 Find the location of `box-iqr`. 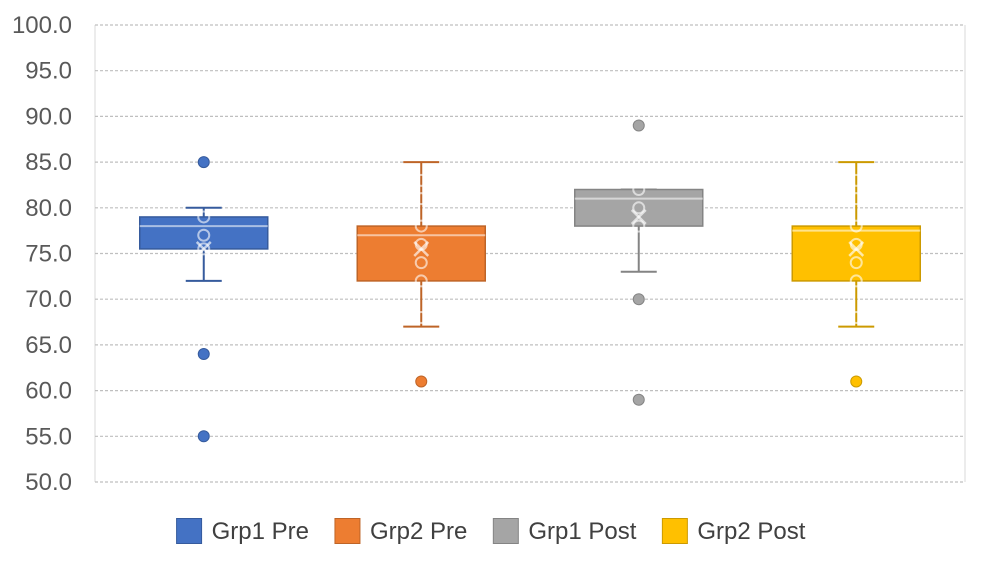

box-iqr is located at coordinates (856, 253).